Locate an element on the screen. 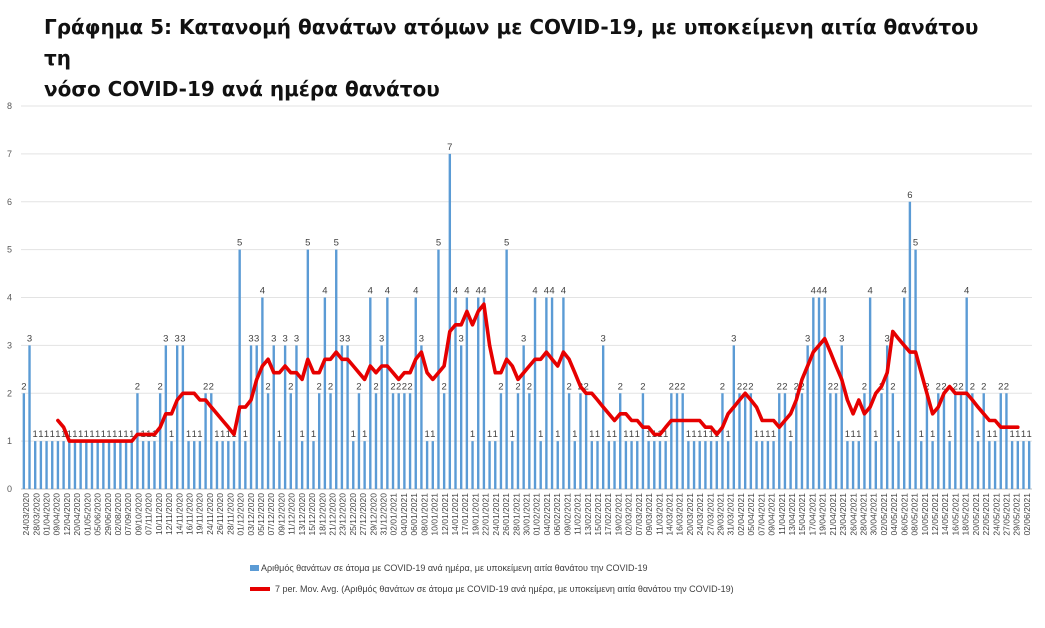  x-tick-label: 27/03/2021 is located at coordinates (710, 514).